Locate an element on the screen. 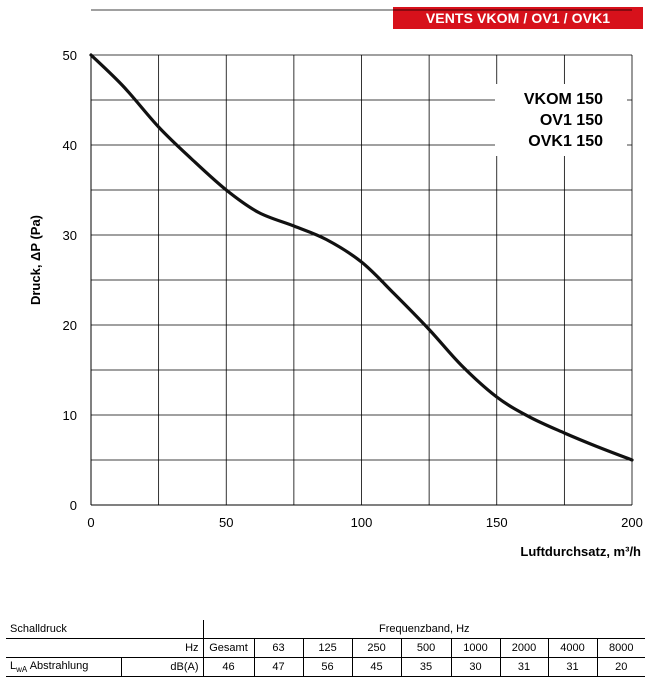  table-cell: 47 is located at coordinates (278, 667).